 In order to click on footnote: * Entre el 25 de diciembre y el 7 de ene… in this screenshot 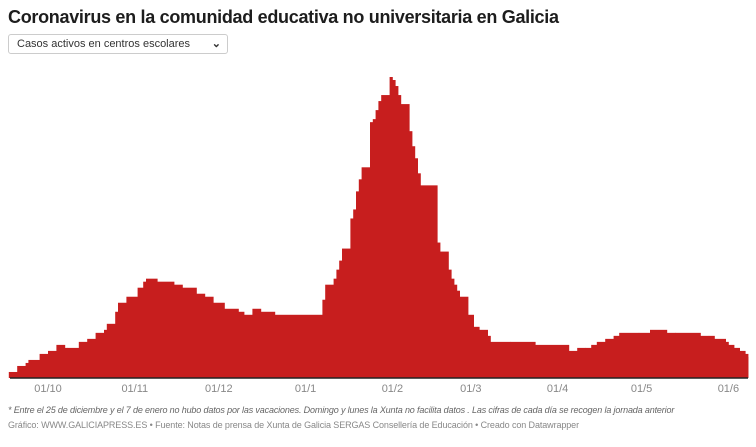, I will do `click(341, 410)`.